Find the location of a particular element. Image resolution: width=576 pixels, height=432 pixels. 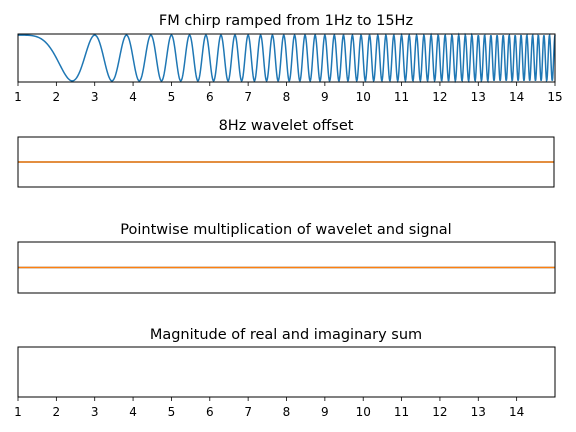

magnitude-title: Magnitude of real and imaginary sum is located at coordinates (286, 335).